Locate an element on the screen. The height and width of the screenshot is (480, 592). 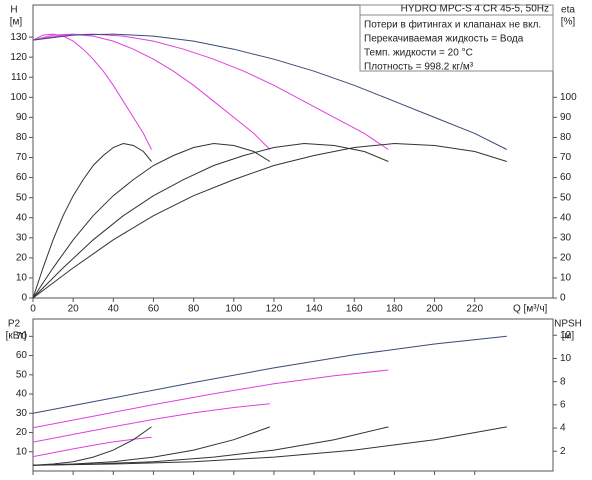
y2-tick-label: 30 is located at coordinates (566, 237).